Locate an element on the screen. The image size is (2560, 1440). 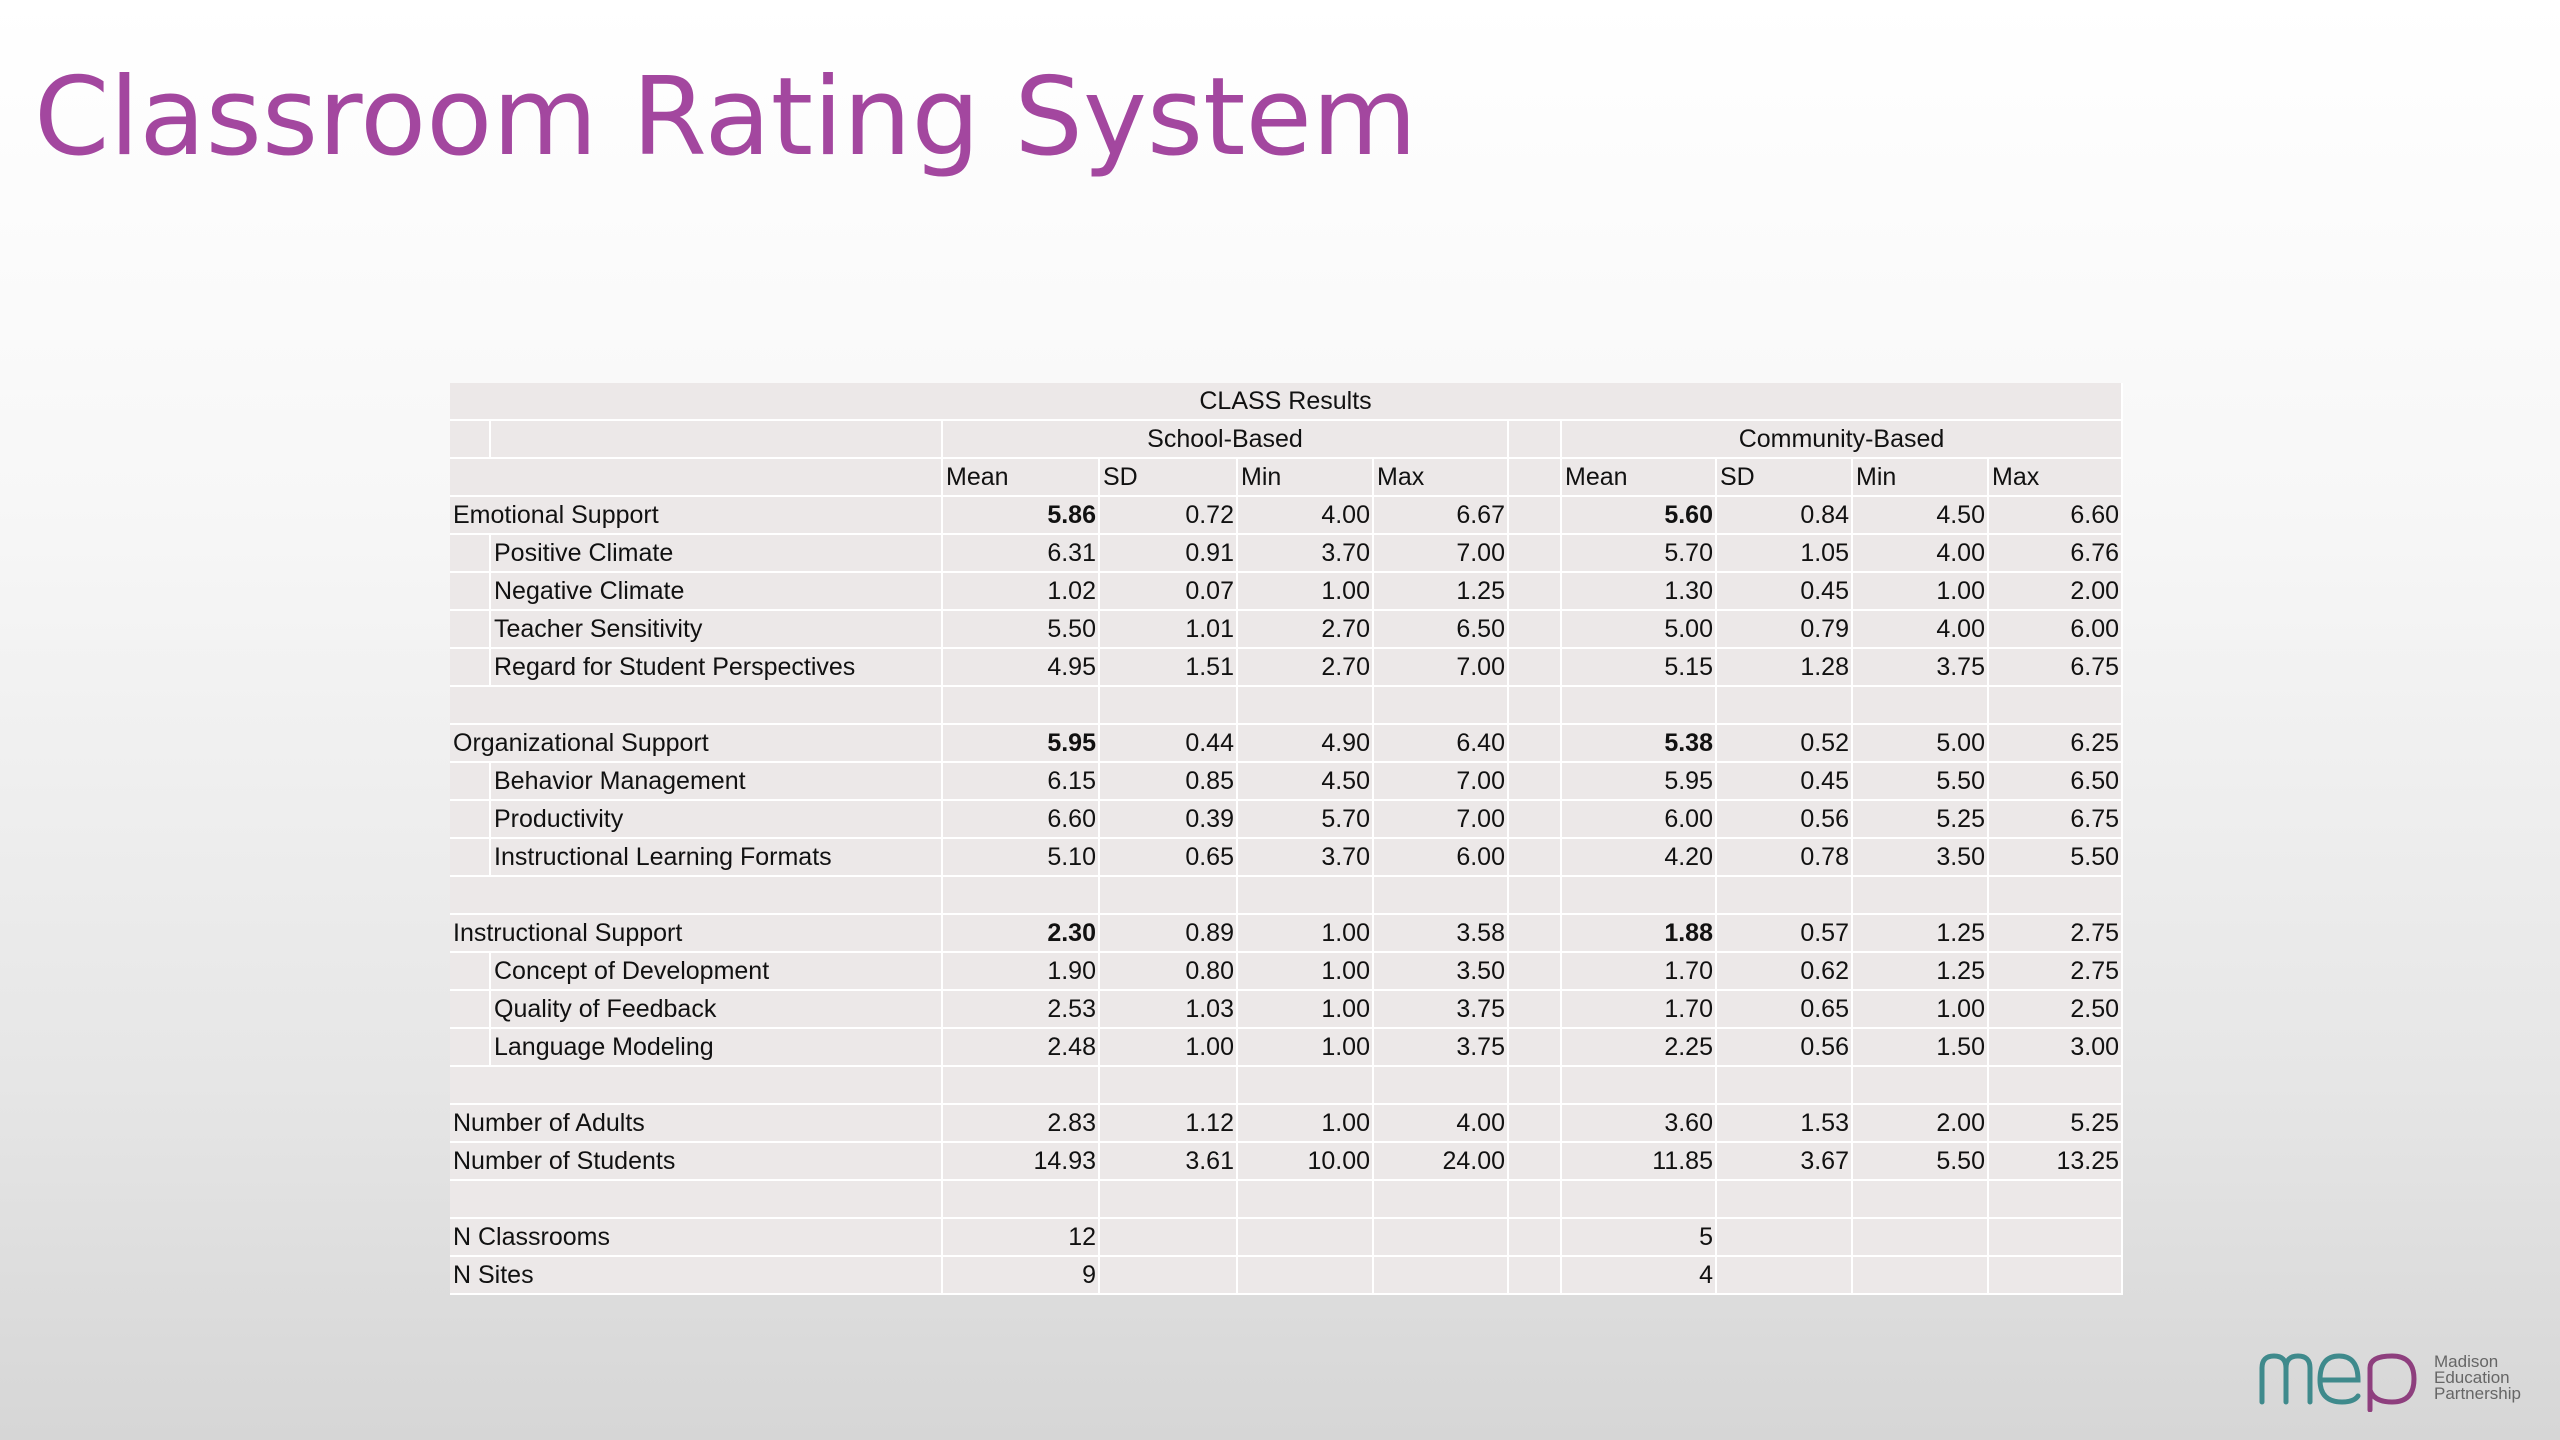
column-header-max: Max is located at coordinates (2056, 477).